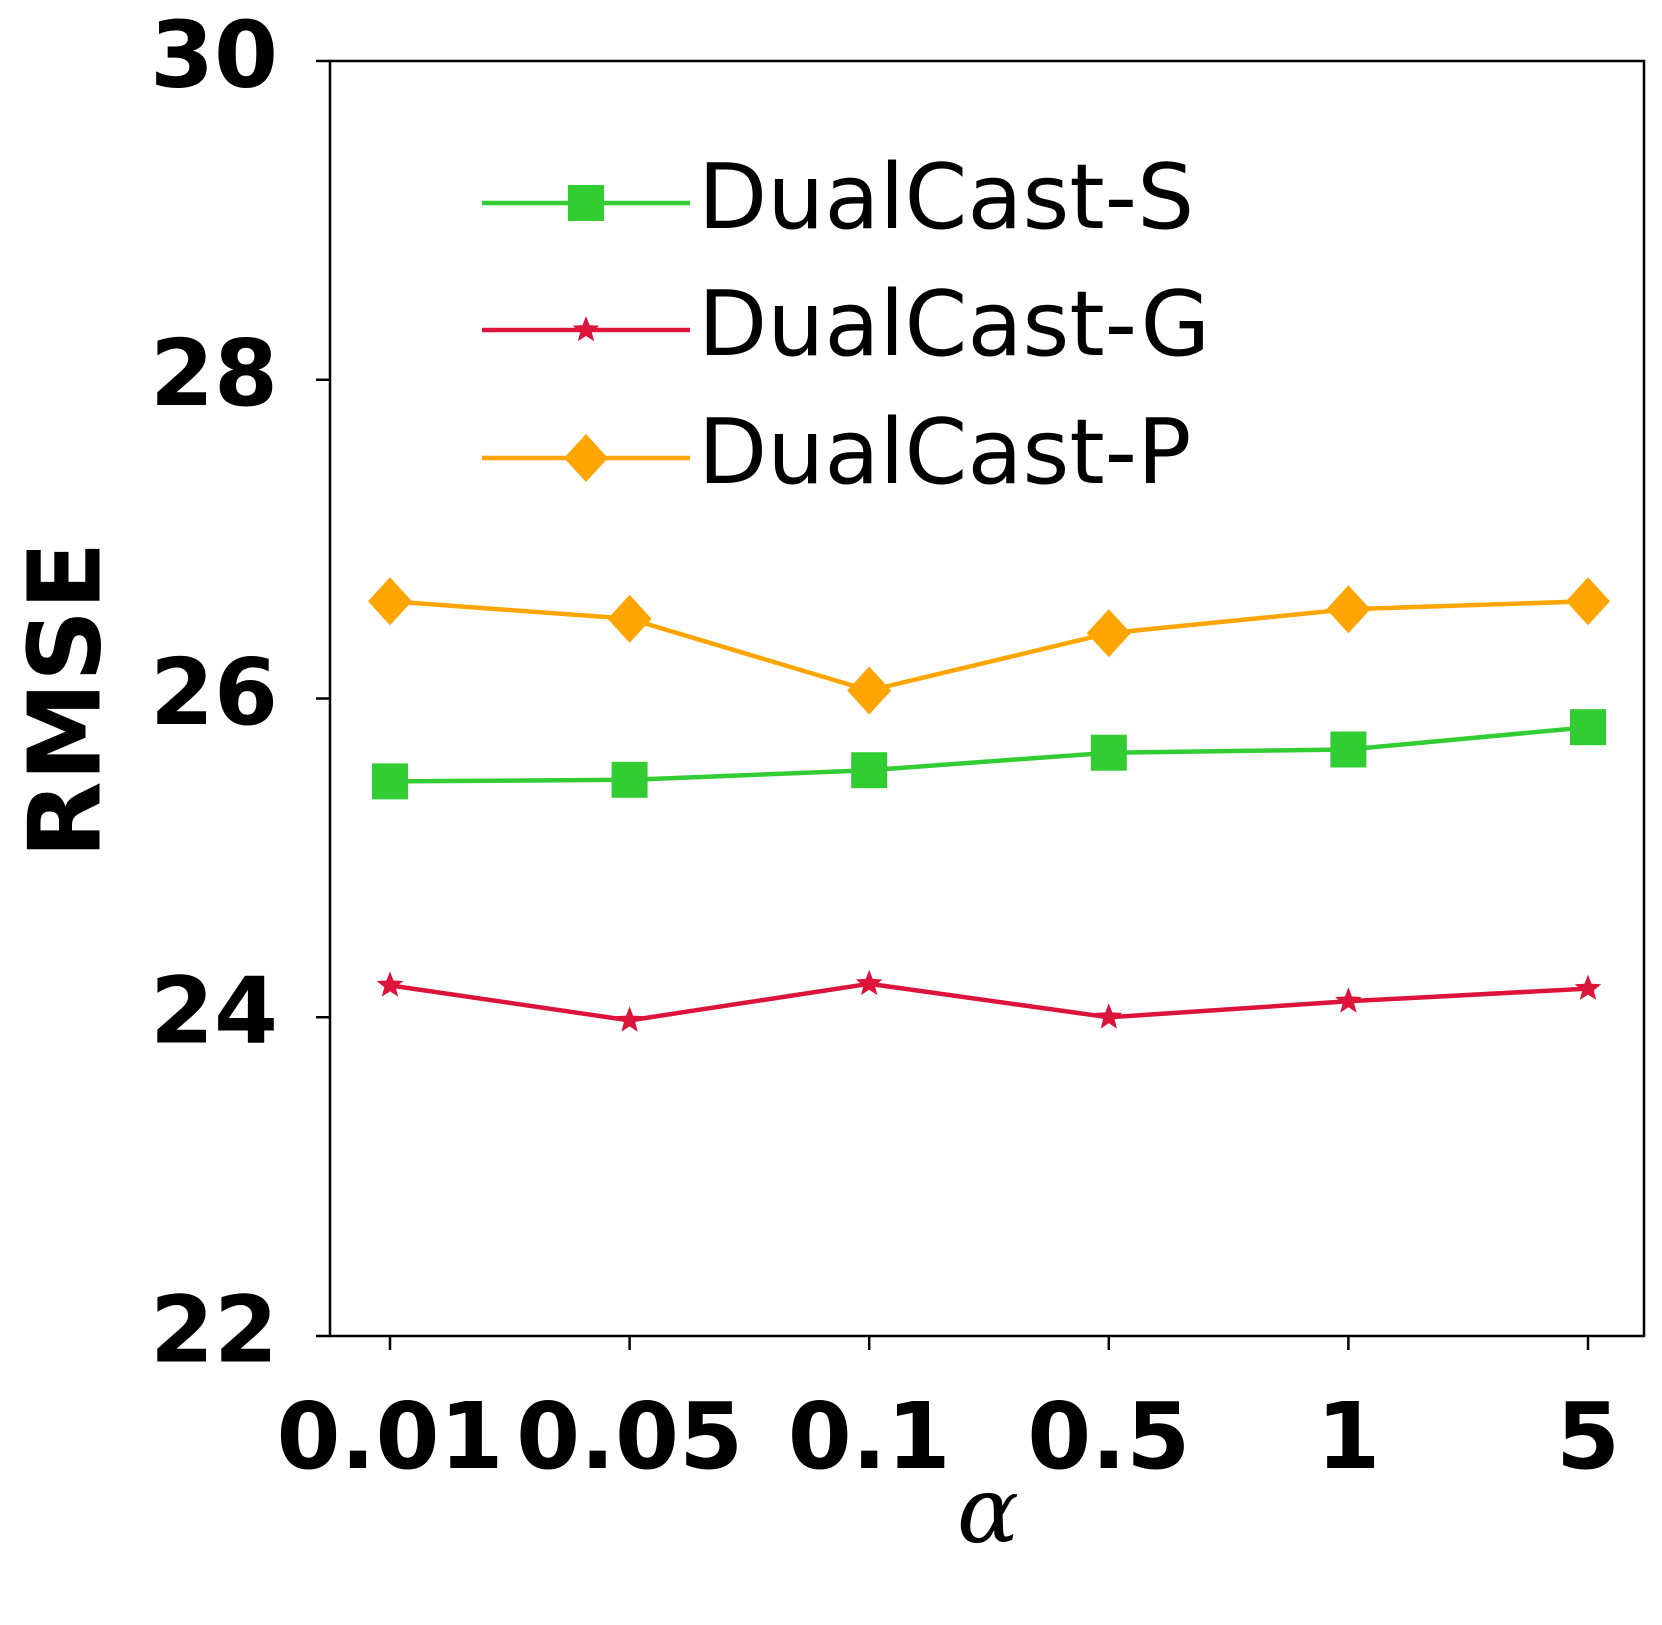 The image size is (1662, 1625). I want to click on x-tick-label: 0.05, so click(629, 1436).